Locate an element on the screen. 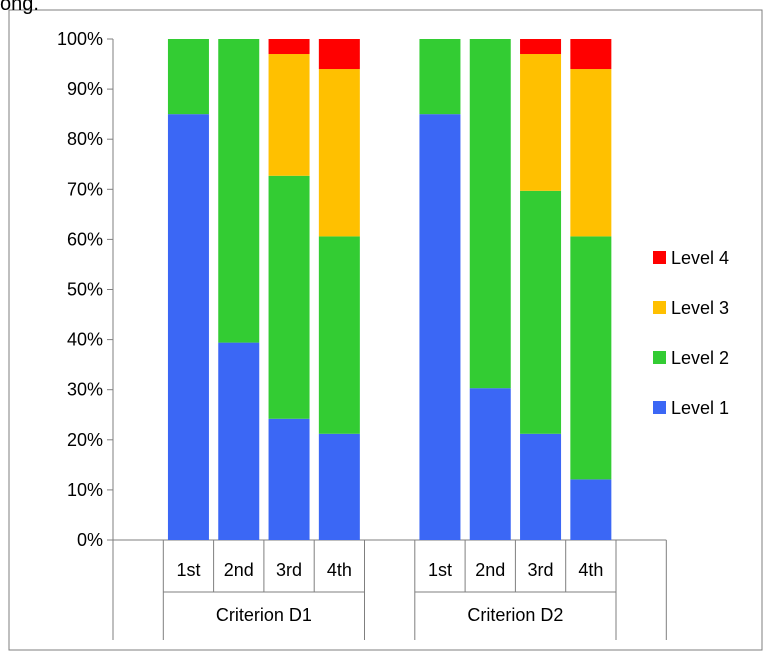 This screenshot has height=656, width=767. group-label: Criterion D1 is located at coordinates (264, 615).